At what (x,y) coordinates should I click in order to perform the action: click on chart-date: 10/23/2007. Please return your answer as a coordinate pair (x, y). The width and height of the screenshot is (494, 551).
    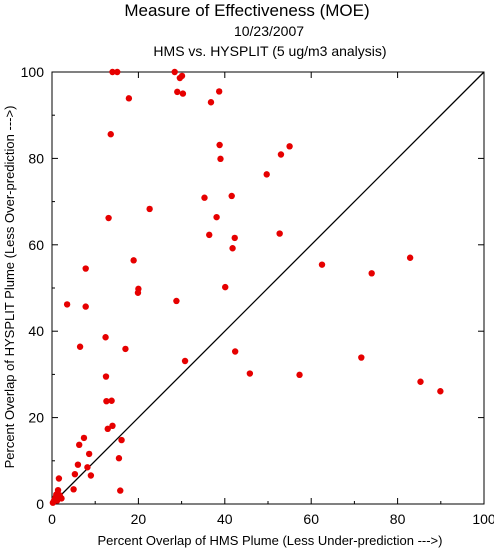
    Looking at the image, I should click on (269, 31).